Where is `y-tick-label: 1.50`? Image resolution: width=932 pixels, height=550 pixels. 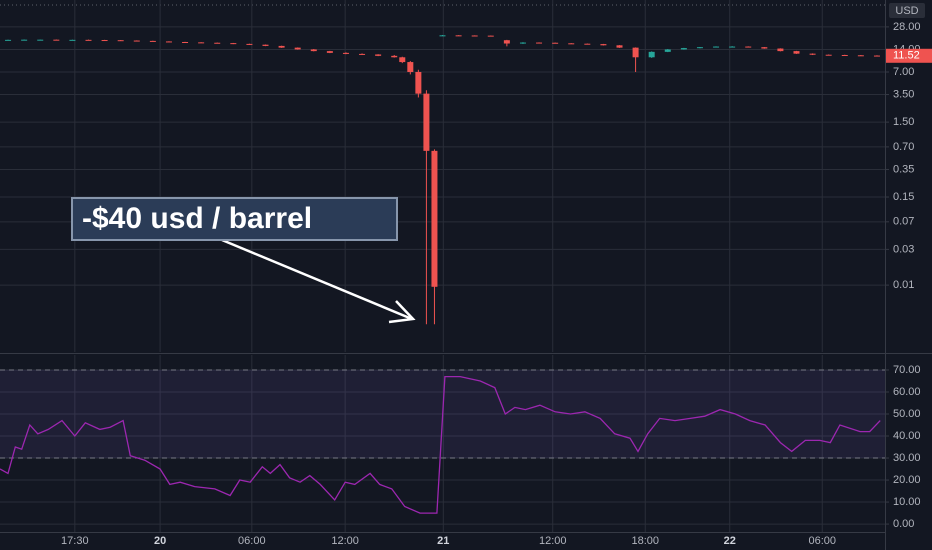 y-tick-label: 1.50 is located at coordinates (903, 122).